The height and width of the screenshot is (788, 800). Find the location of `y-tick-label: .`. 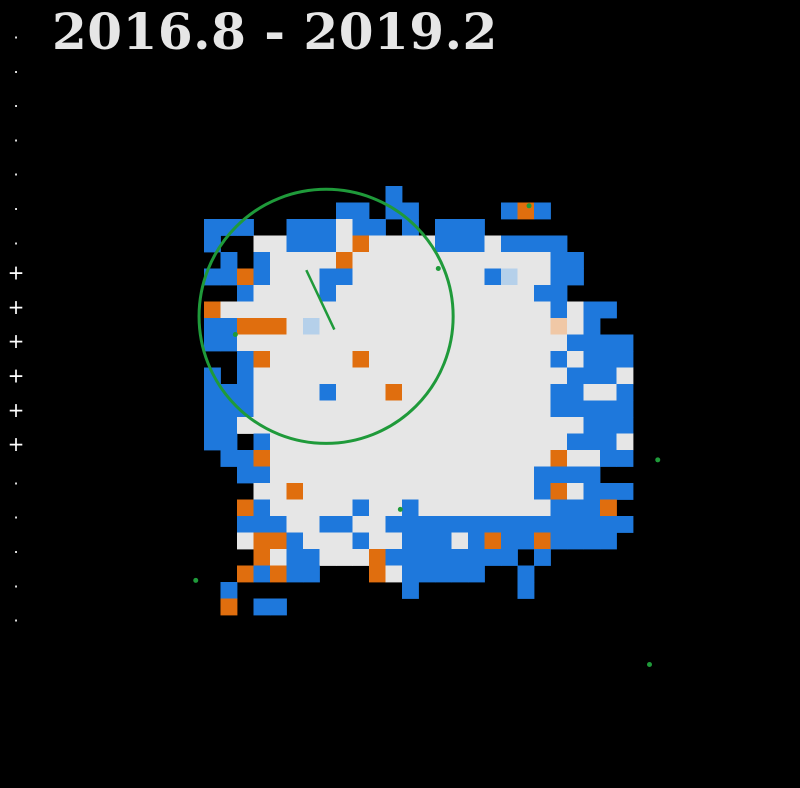

y-tick-label: . is located at coordinates (15, 616).